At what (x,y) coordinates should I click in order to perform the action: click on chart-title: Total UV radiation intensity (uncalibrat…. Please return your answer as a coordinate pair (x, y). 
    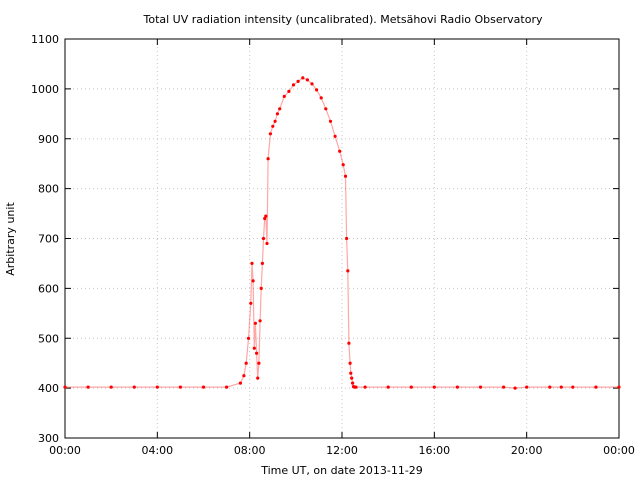
    Looking at the image, I should click on (343, 19).